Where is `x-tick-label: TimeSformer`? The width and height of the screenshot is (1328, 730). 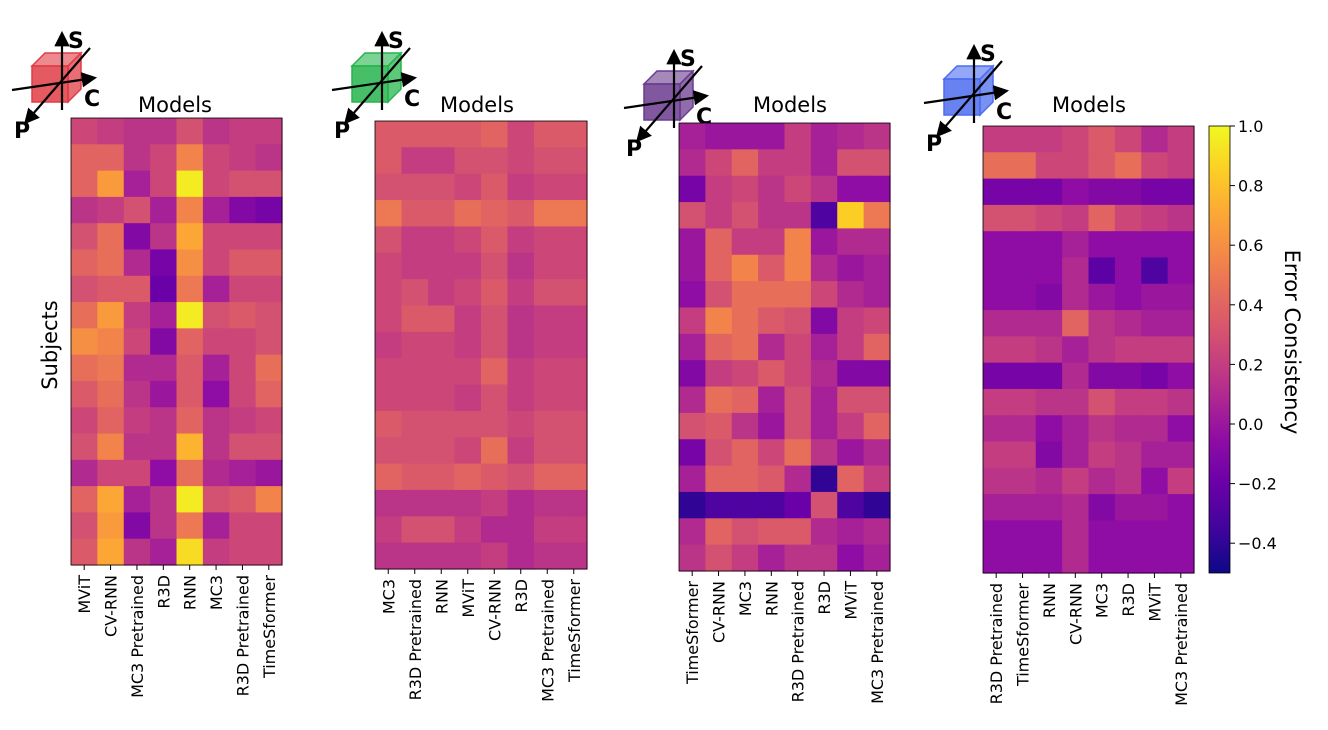 x-tick-label: TimeSformer is located at coordinates (574, 631).